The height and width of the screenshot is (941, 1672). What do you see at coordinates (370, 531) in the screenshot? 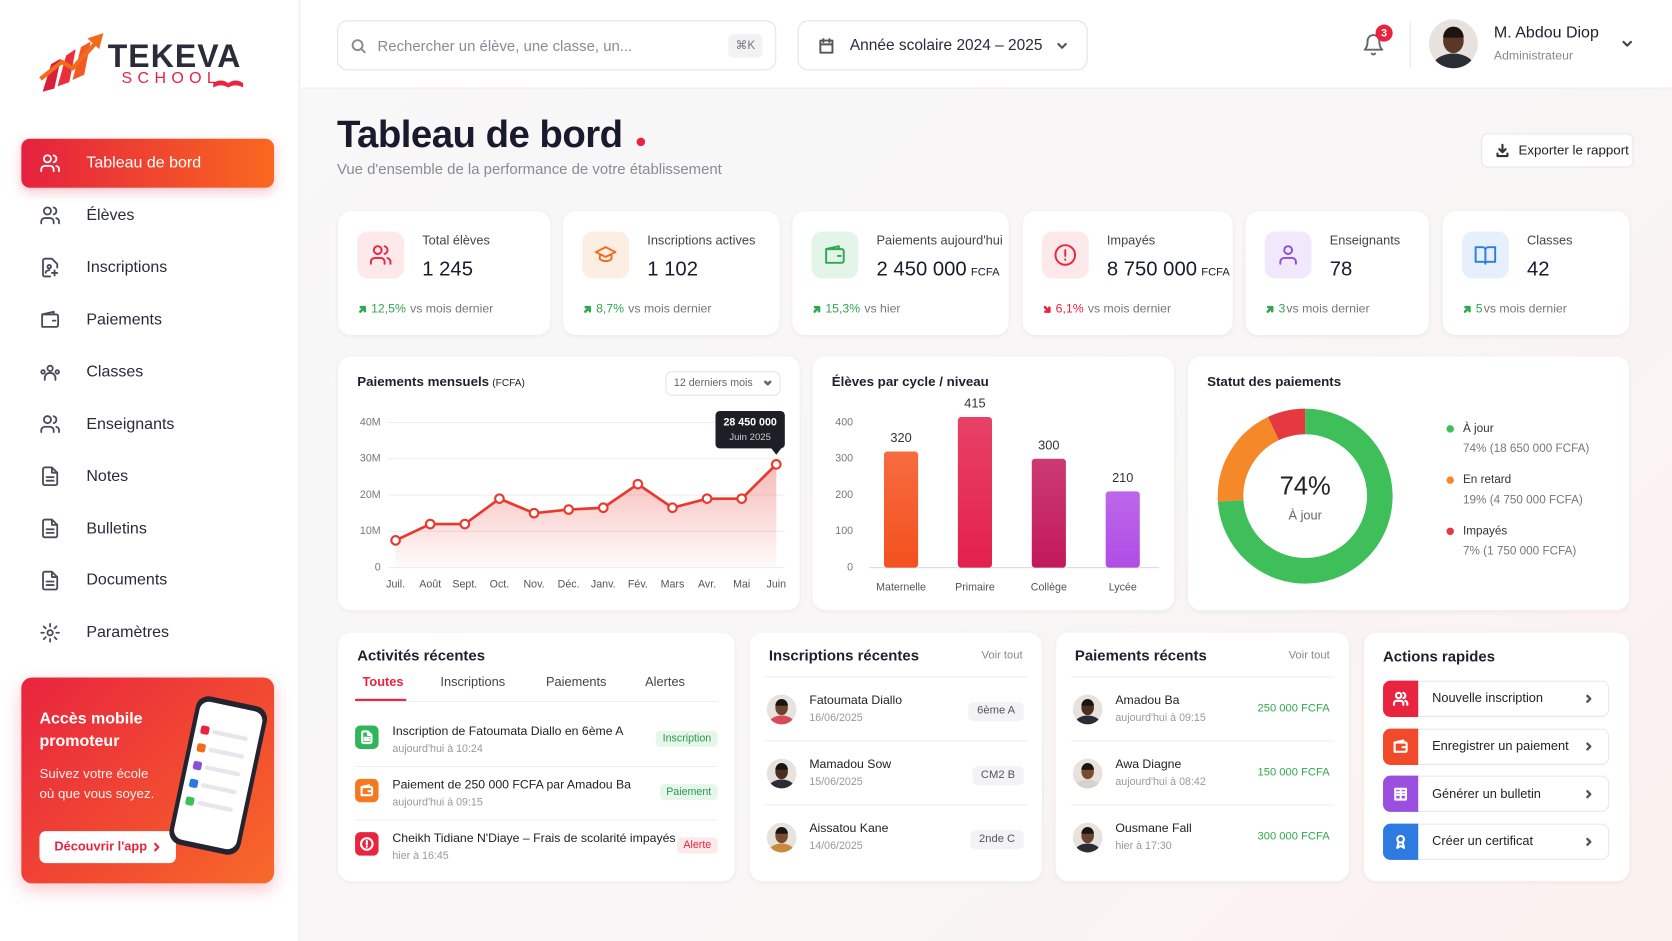
I see `y-tick-label: 10M` at bounding box center [370, 531].